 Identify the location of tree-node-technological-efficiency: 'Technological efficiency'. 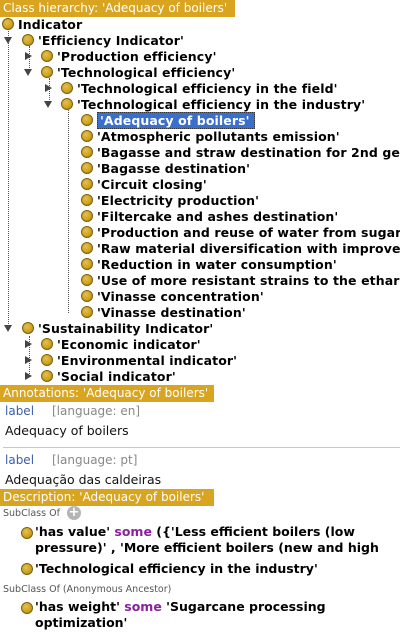
(138, 72).